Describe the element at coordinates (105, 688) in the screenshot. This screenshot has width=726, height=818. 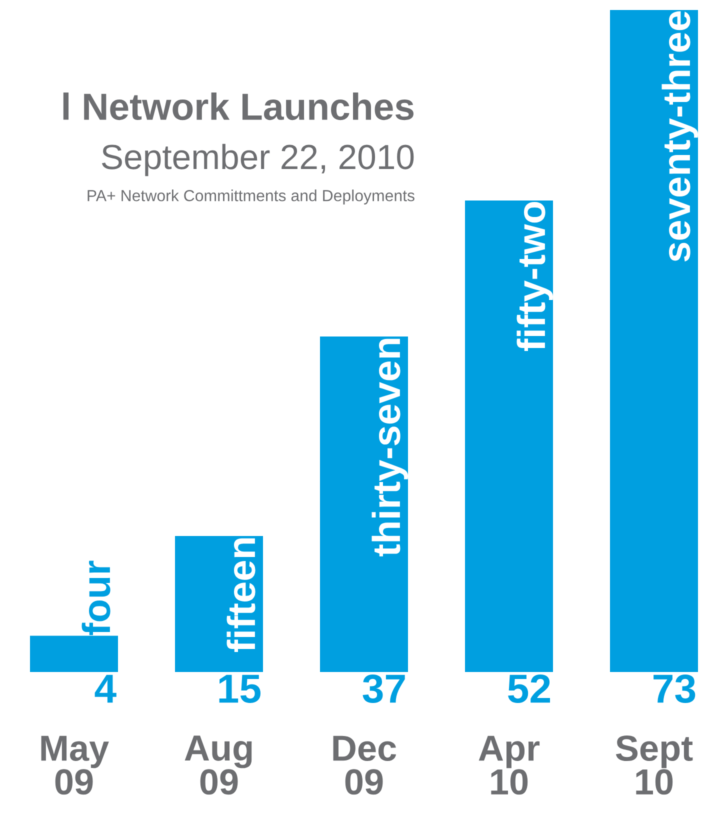
I see `data-label: 4` at that location.